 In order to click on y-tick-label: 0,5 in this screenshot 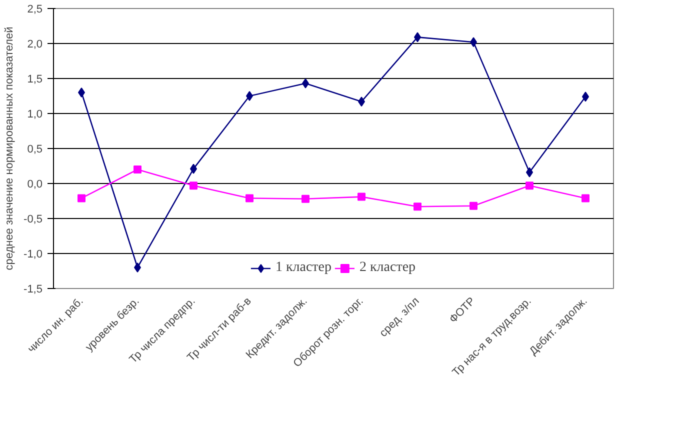, I will do `click(35, 150)`.